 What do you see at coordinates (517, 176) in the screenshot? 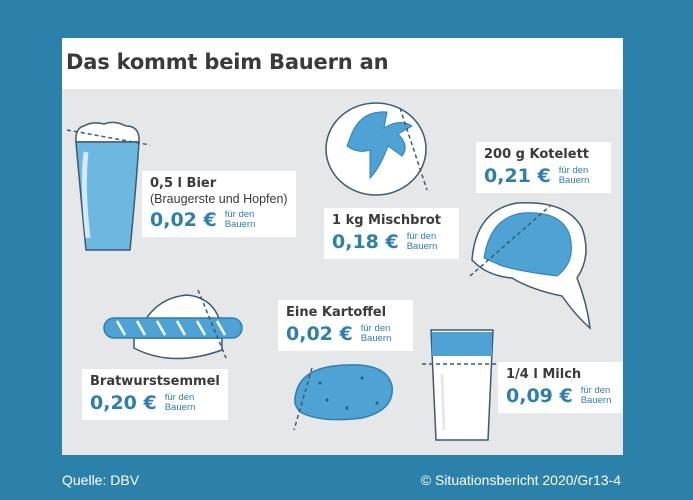
I see `price-value: 0,21 €` at bounding box center [517, 176].